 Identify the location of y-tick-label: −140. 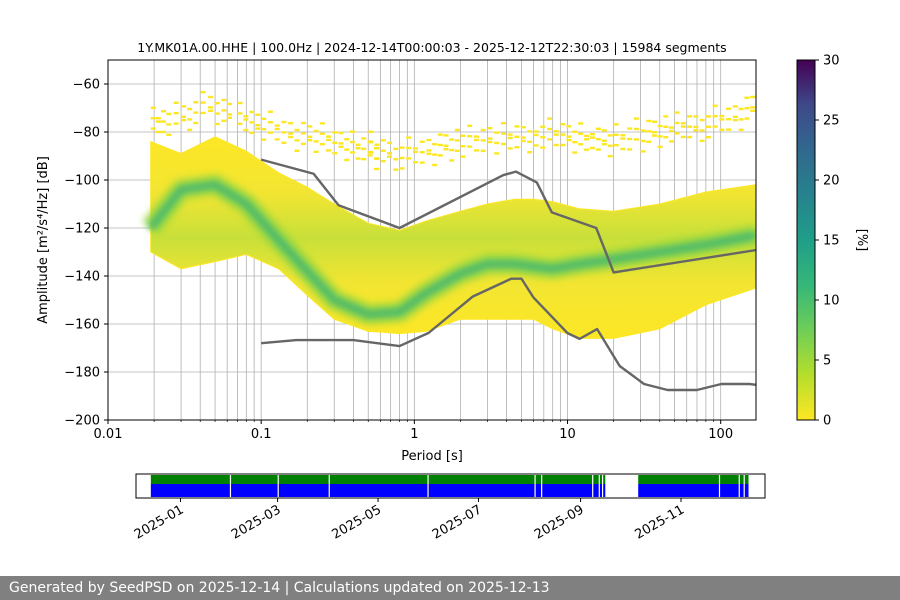
(82, 277).